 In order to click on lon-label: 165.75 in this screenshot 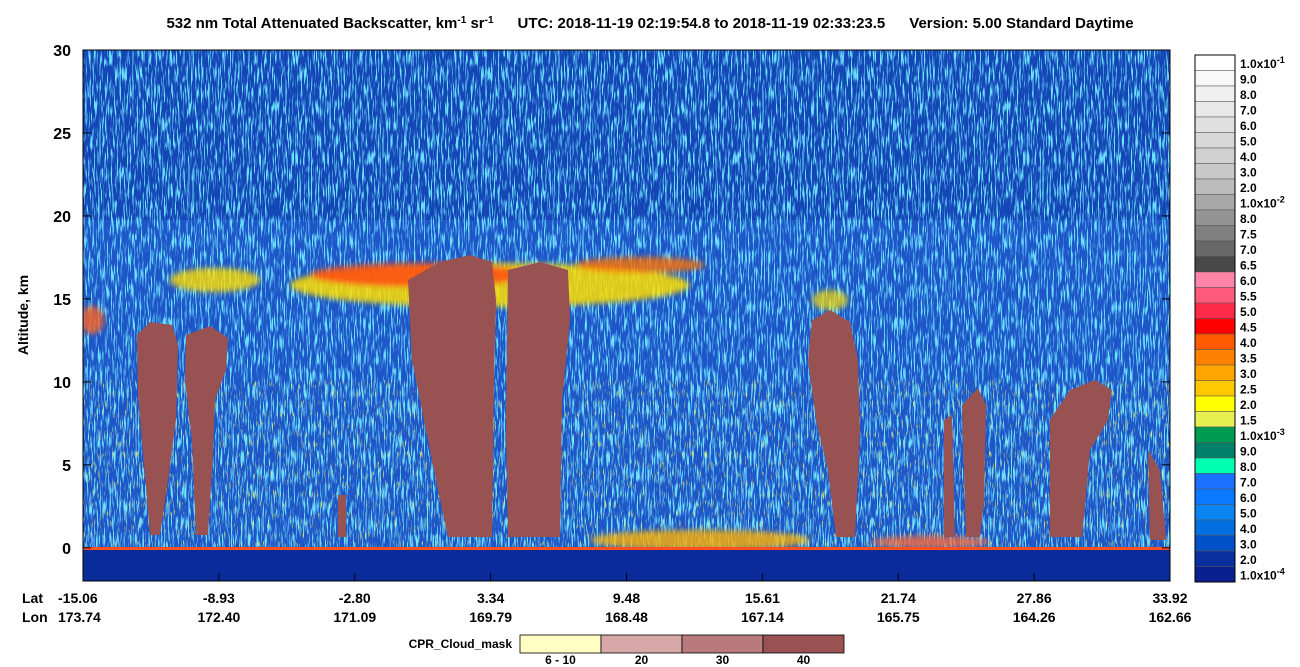, I will do `click(898, 617)`.